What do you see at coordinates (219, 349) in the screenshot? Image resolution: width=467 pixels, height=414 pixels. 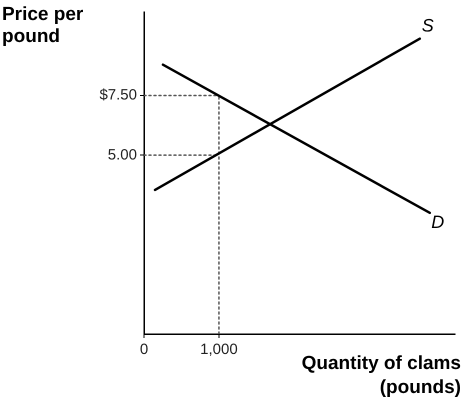 I see `x-tick-label: 1,000` at bounding box center [219, 349].